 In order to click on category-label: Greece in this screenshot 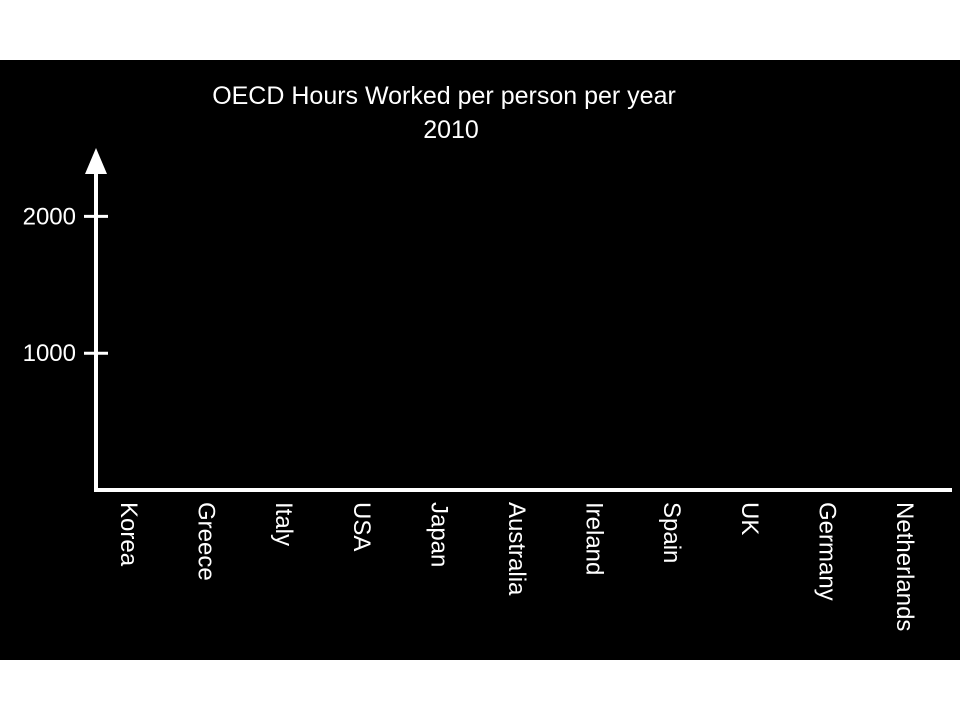, I will do `click(206, 541)`.